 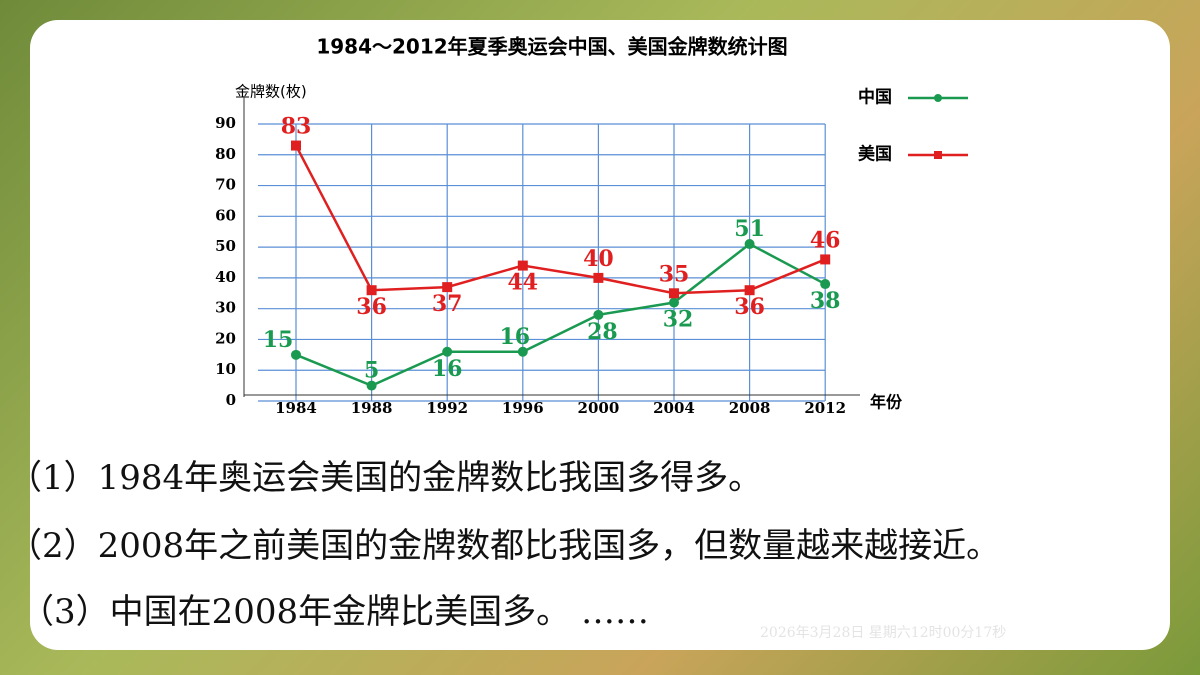 I want to click on legend-label: 美国, so click(x=875, y=154).